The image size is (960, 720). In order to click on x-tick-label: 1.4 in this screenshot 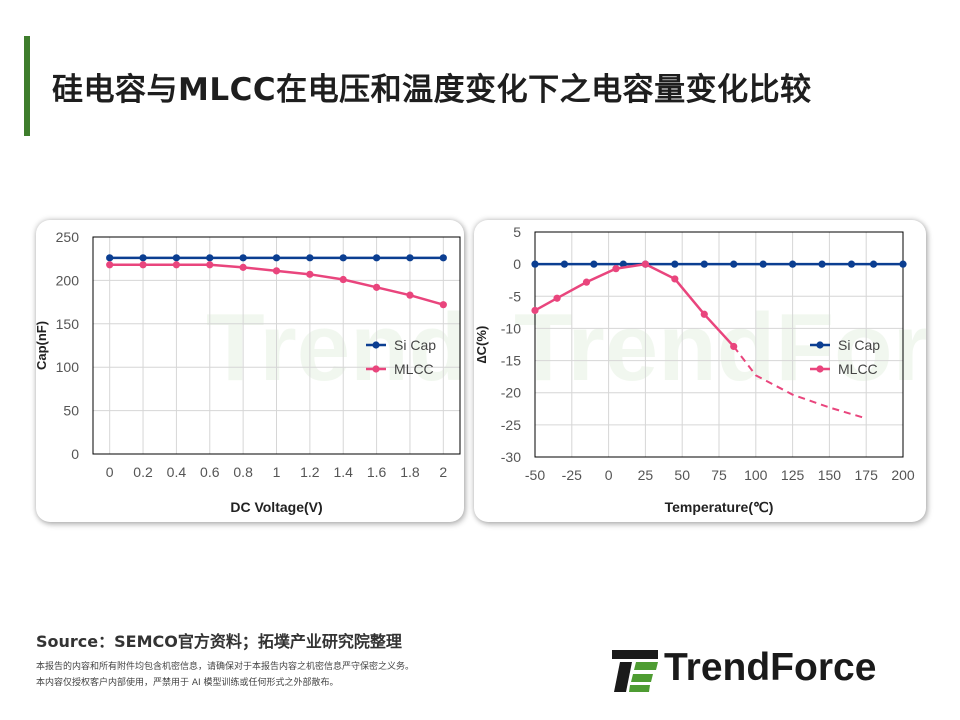, I will do `click(343, 472)`.